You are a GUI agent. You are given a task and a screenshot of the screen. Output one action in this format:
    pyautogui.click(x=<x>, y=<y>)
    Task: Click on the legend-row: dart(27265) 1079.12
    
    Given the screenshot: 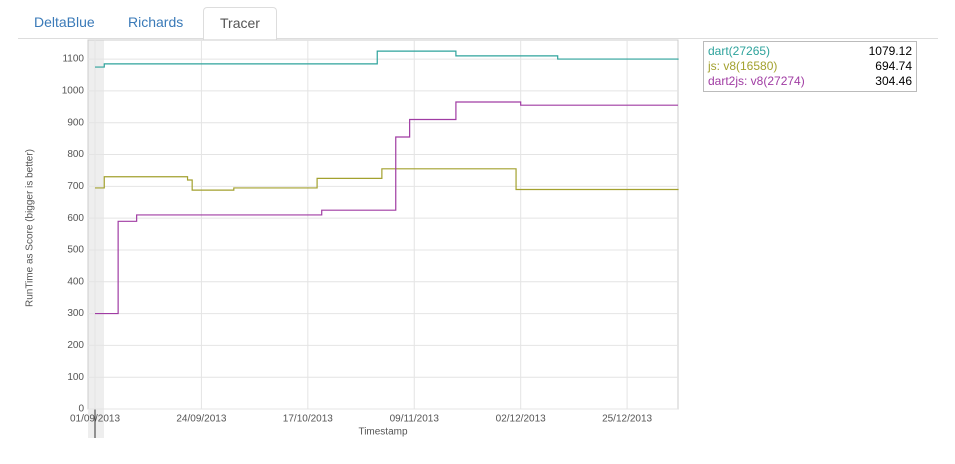 What is the action you would take?
    pyautogui.click(x=810, y=51)
    